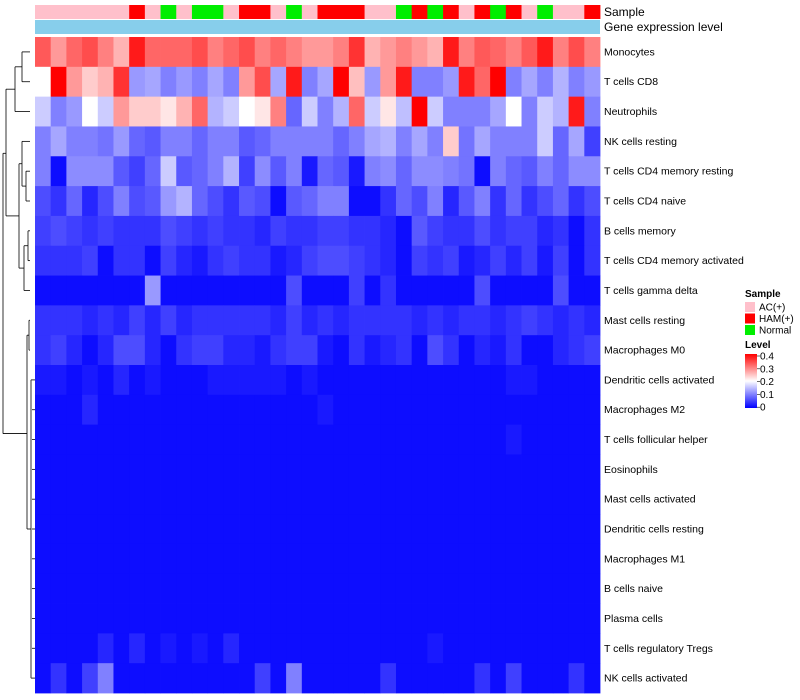 The width and height of the screenshot is (800, 700). Describe the element at coordinates (651, 291) in the screenshot. I see `row-label: T cells gamma delta` at that location.